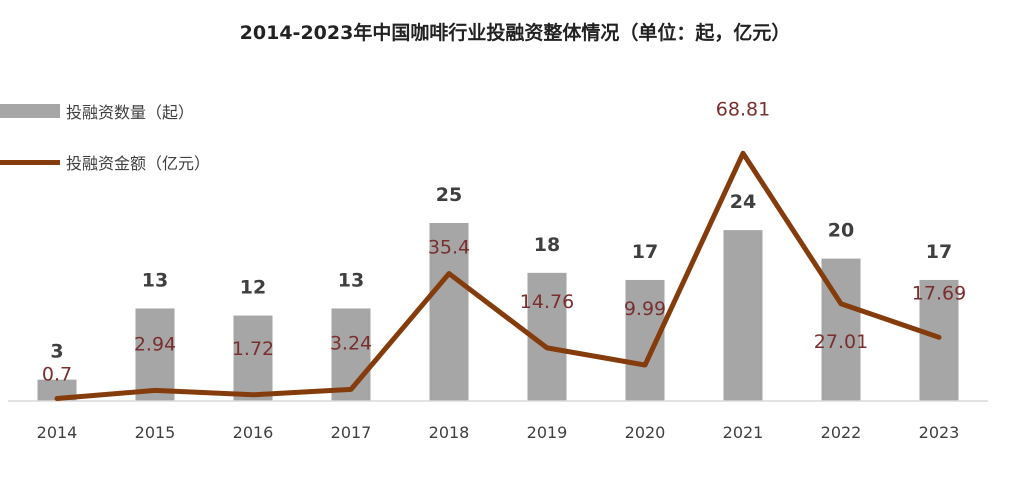  I want to click on bar-value-label-2020: 17, so click(645, 252).